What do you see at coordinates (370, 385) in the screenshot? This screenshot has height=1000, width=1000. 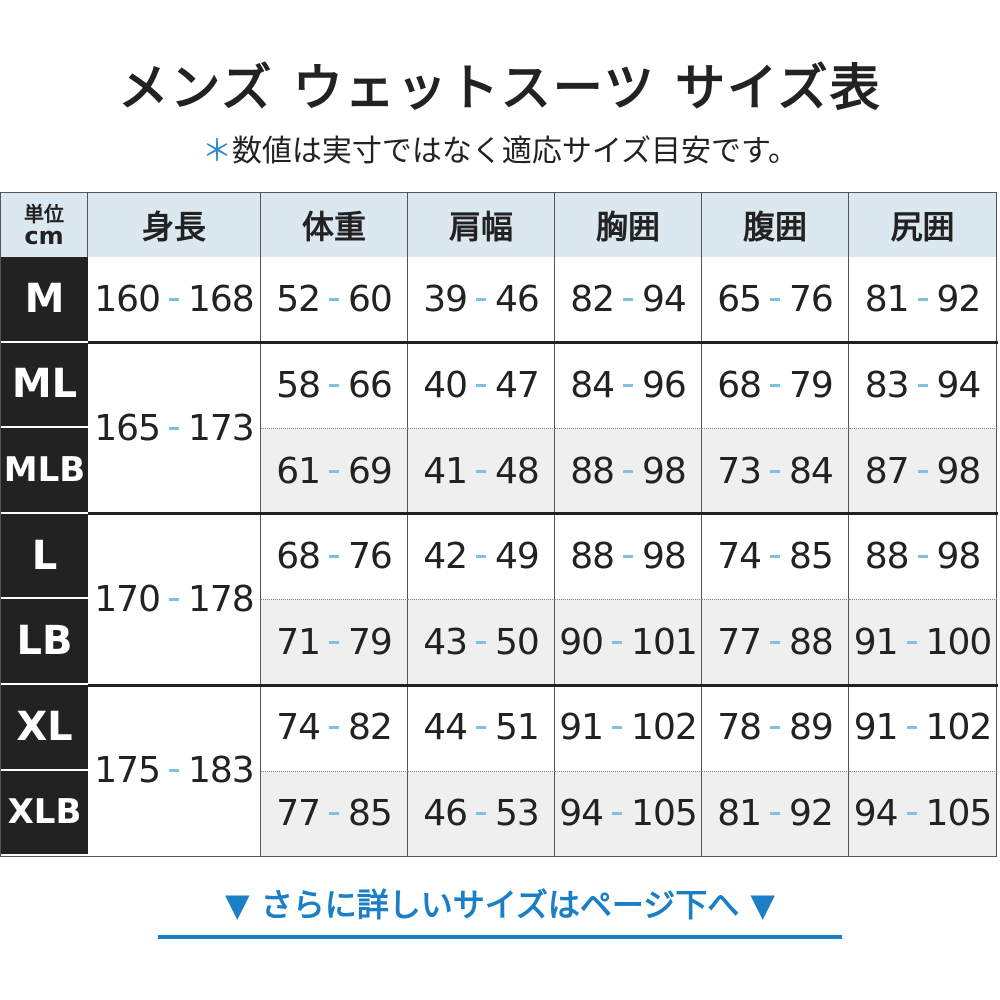 I see `range-max: 66` at bounding box center [370, 385].